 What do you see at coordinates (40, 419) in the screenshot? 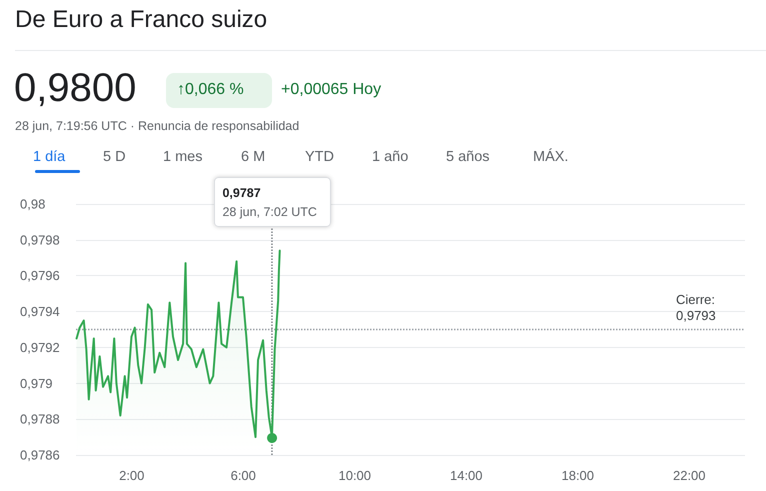
I see `y-tick-label: 0,9788` at bounding box center [40, 419].